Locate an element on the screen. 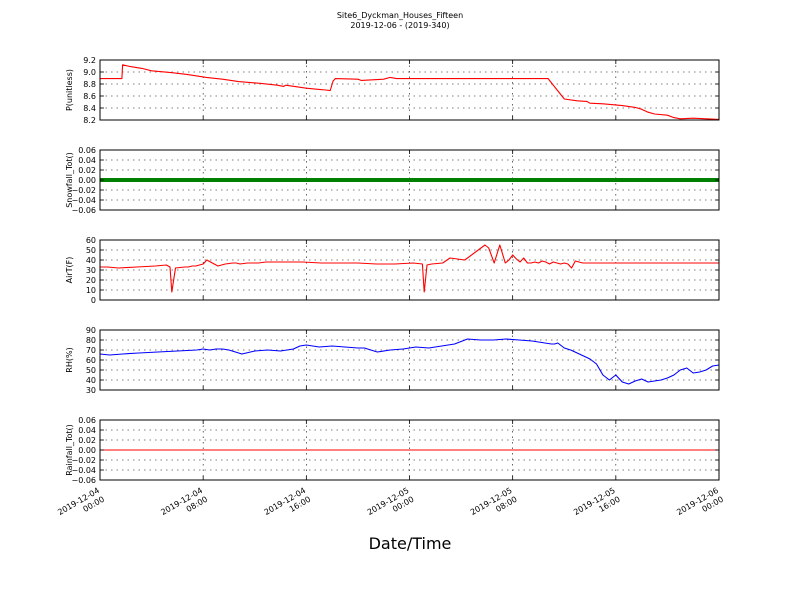 This screenshot has width=800, height=600. panel-2-y-axis-label: Snowfall_Tot() is located at coordinates (69, 180).